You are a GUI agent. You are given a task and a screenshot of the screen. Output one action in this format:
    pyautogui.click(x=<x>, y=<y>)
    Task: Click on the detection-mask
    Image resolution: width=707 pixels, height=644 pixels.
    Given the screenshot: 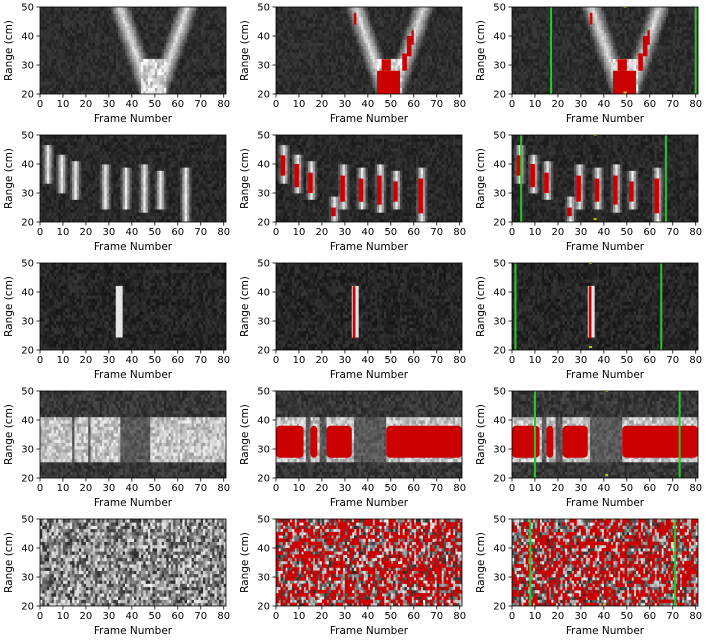 What is the action you would take?
    pyautogui.click(x=590, y=312)
    